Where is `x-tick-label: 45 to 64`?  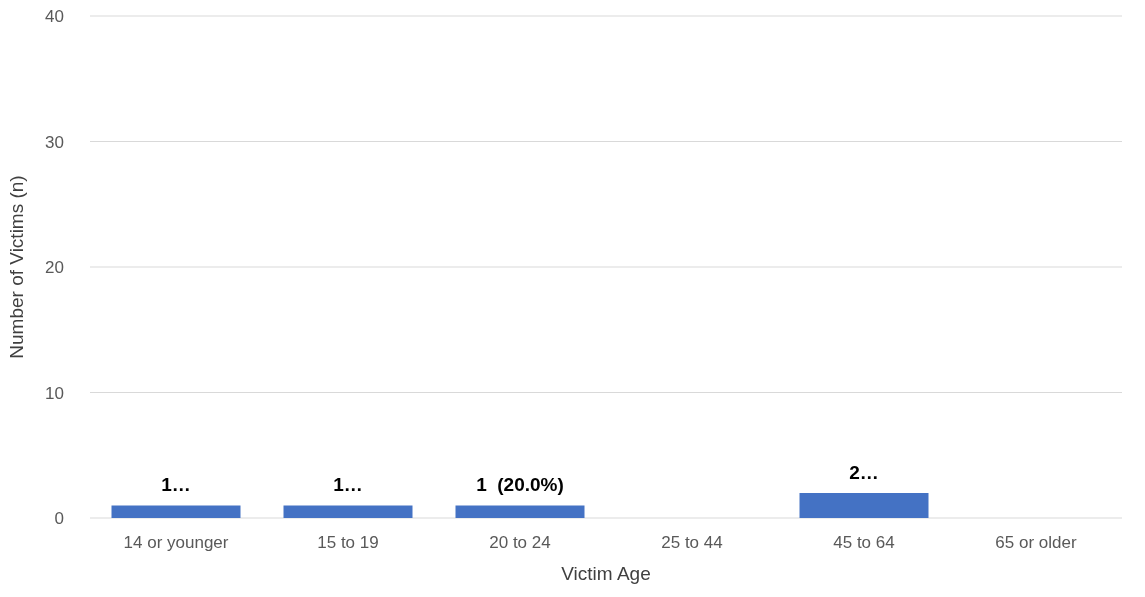 x-tick-label: 45 to 64 is located at coordinates (864, 543).